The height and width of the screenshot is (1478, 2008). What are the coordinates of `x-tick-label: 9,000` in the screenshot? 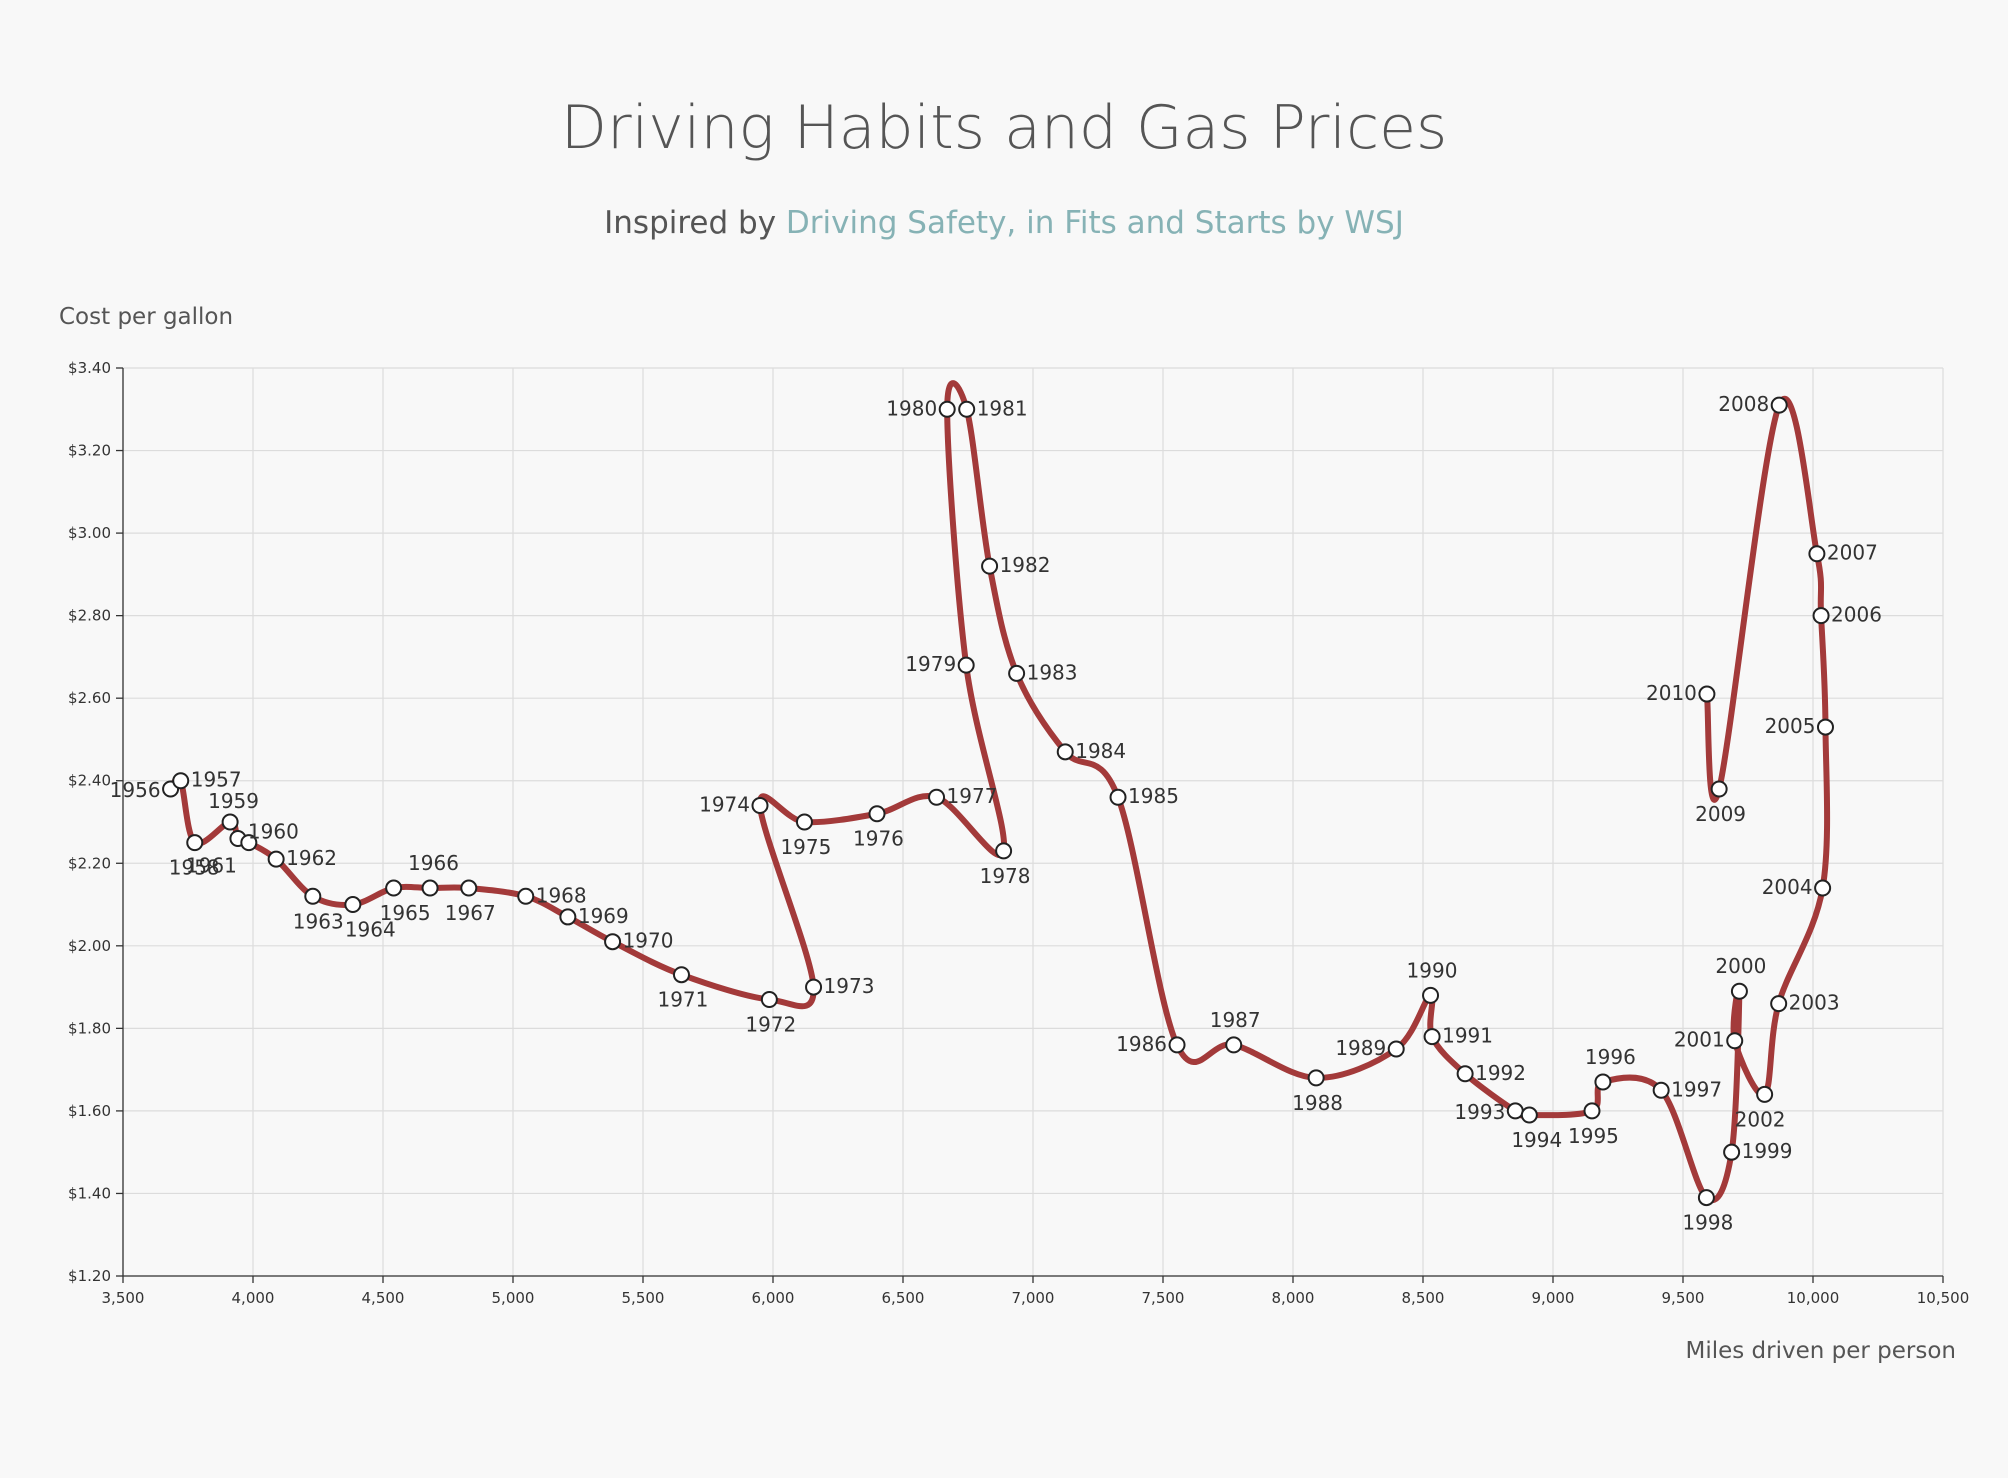 It's located at (1553, 1298).